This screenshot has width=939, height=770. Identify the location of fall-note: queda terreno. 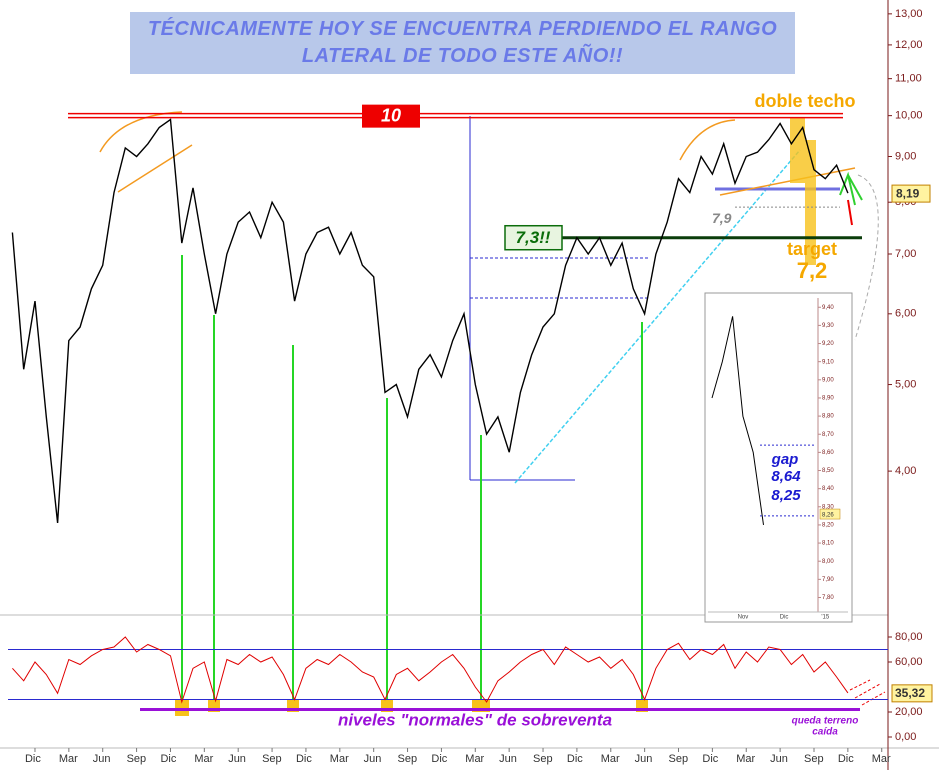
(825, 721).